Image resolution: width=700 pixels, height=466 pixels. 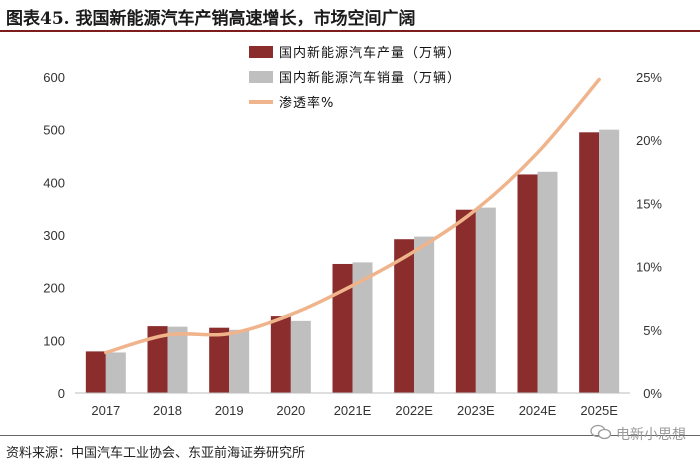 I want to click on y-right-tick-label: 25%, so click(x=649, y=77).